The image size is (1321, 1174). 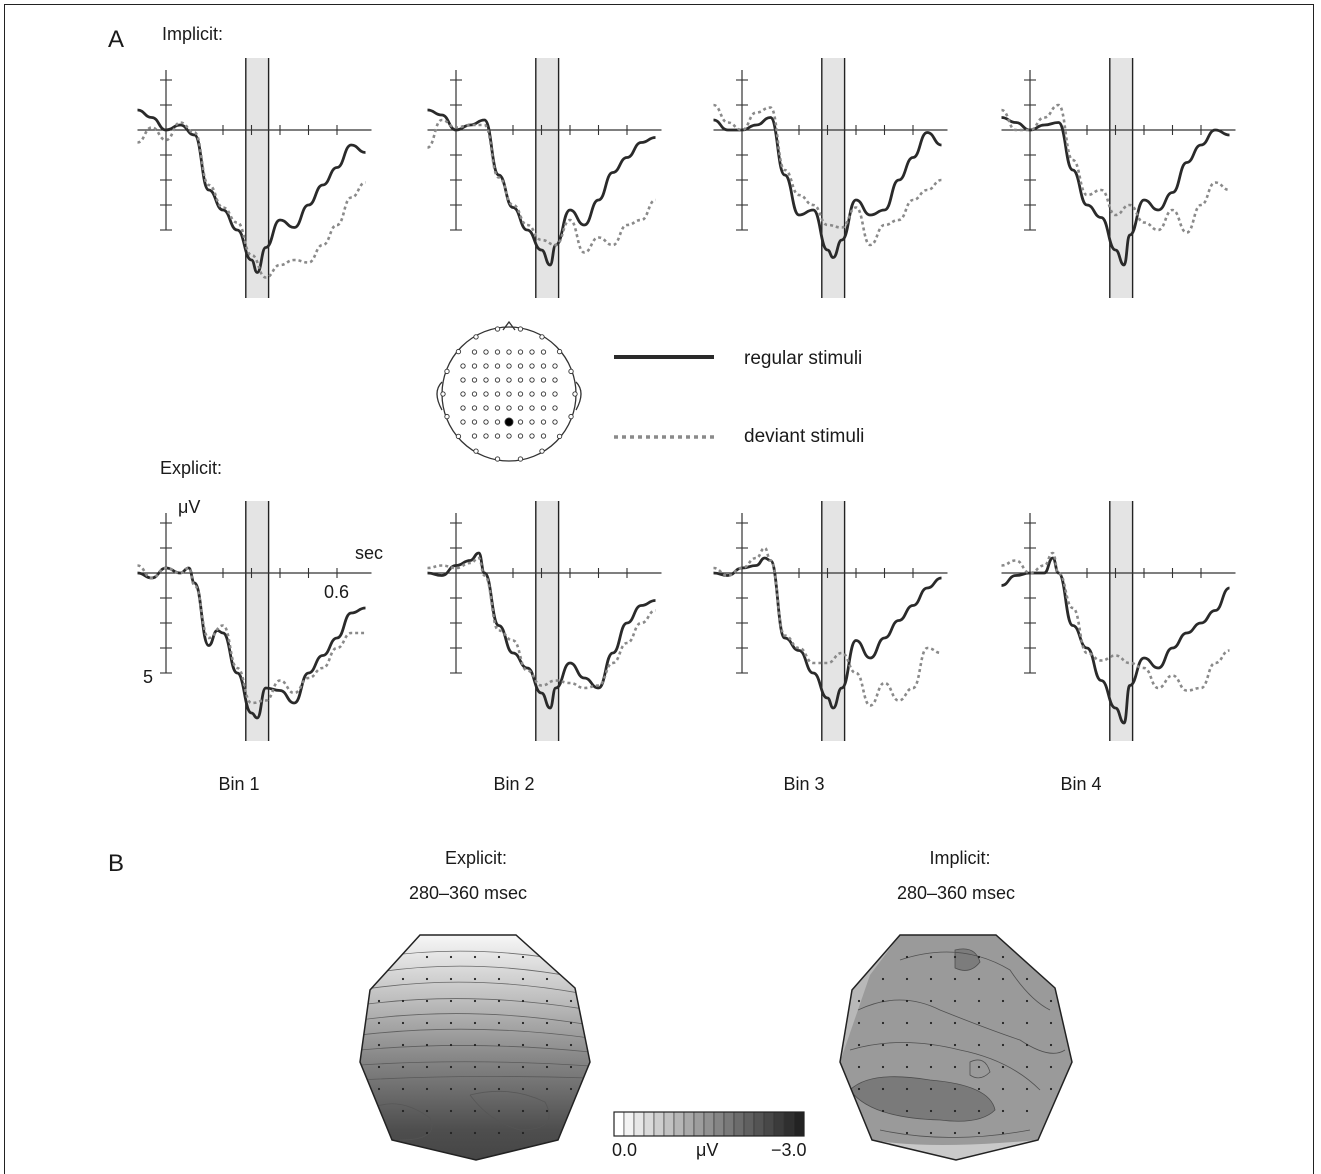 What do you see at coordinates (509, 391) in the screenshot?
I see `electrode-head-icon` at bounding box center [509, 391].